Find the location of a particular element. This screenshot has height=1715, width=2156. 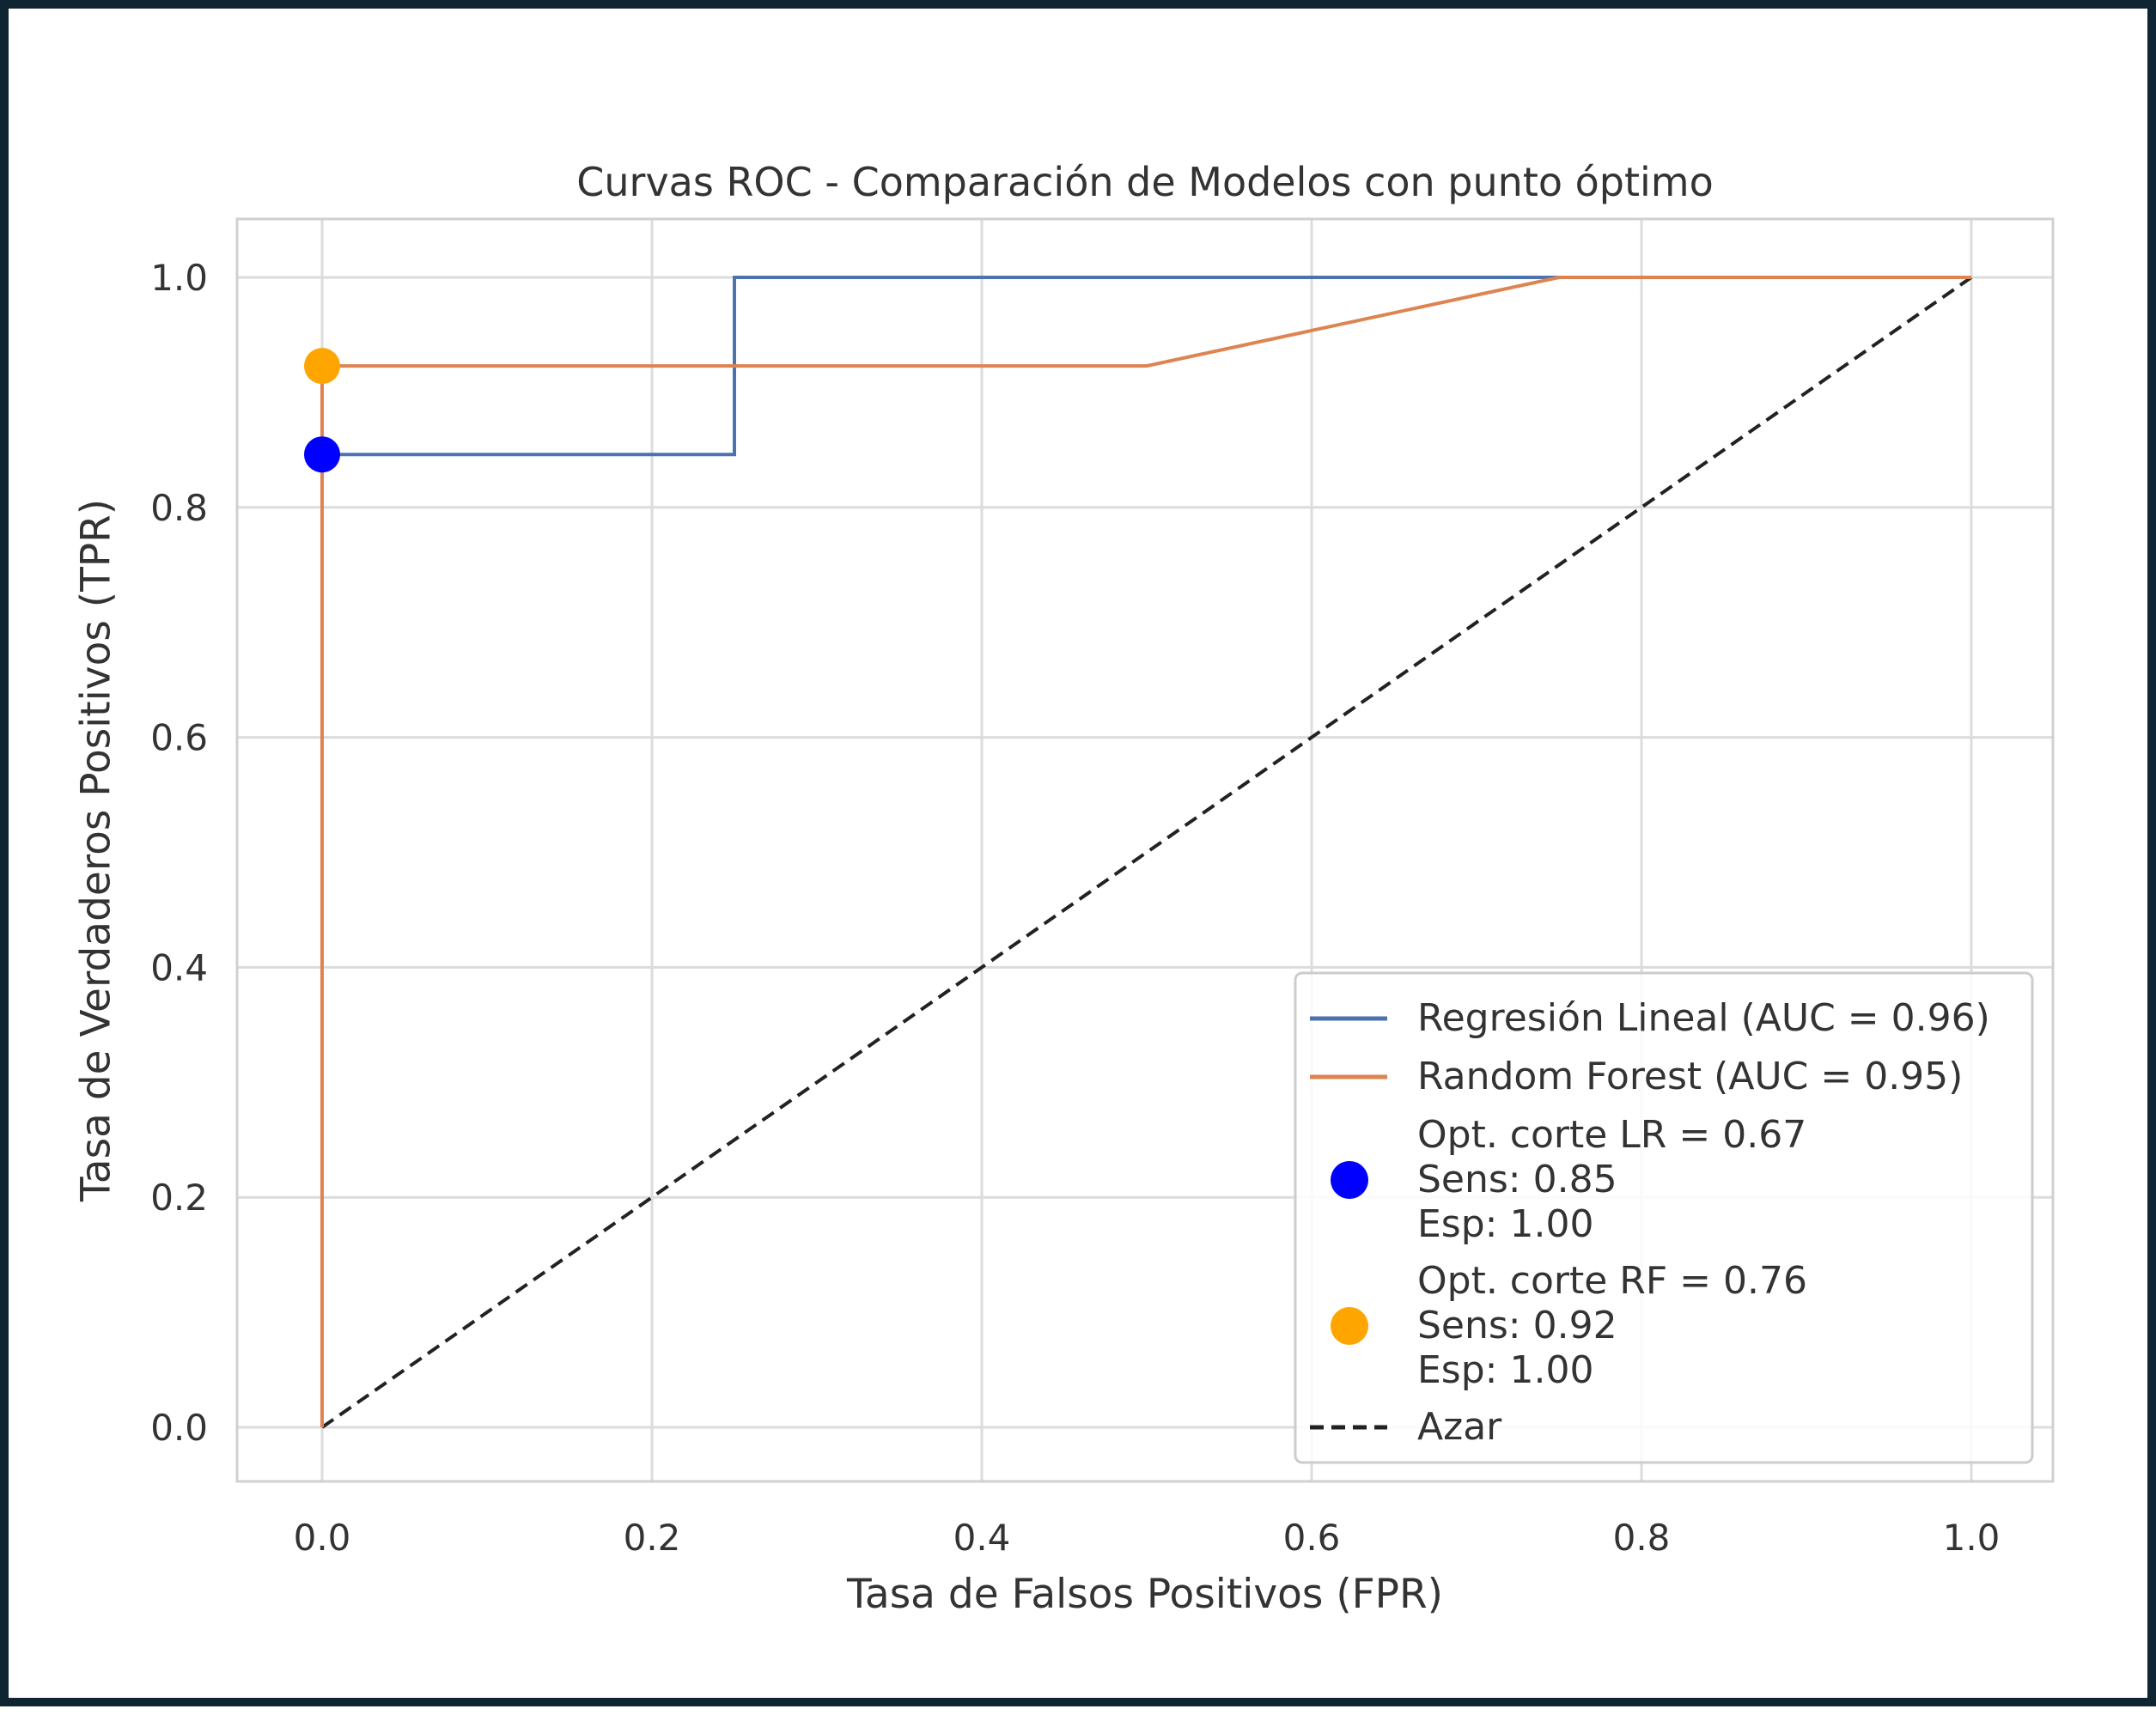

x-tick-label: 0.6 is located at coordinates (1312, 1538).